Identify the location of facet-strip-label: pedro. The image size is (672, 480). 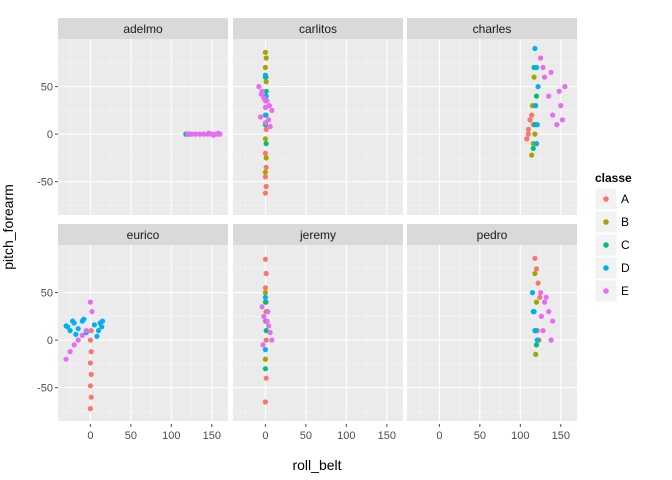
(492, 235).